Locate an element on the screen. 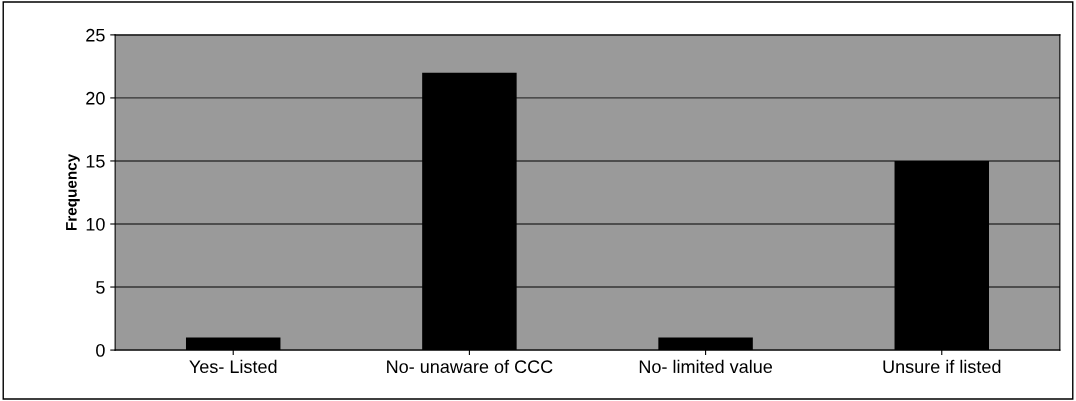 This screenshot has height=401, width=1076. y-tick-label: 10 is located at coordinates (95, 224).